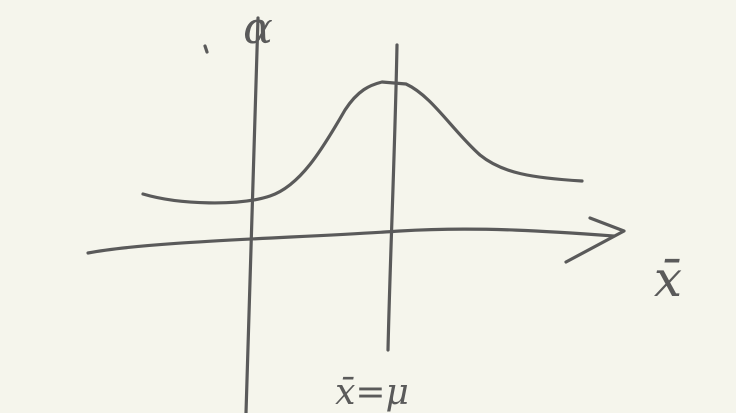  What do you see at coordinates (595, 240) in the screenshot?
I see `x-axis-arrowhead` at bounding box center [595, 240].